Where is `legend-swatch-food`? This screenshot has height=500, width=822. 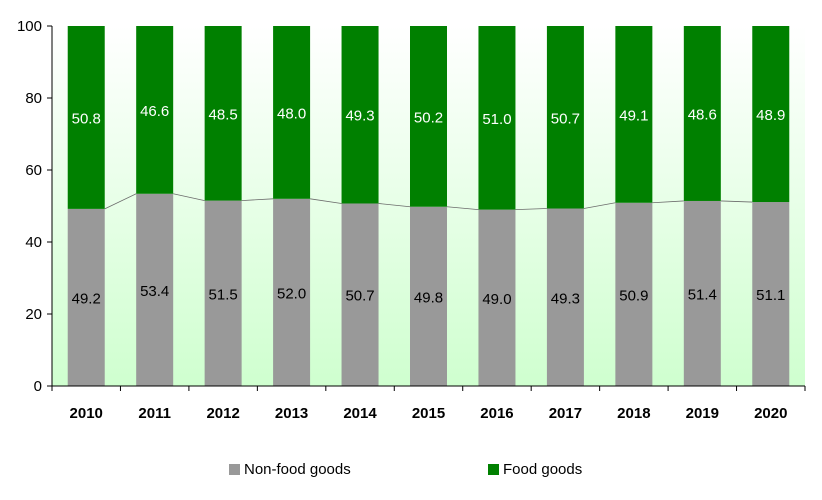 legend-swatch-food is located at coordinates (493, 469).